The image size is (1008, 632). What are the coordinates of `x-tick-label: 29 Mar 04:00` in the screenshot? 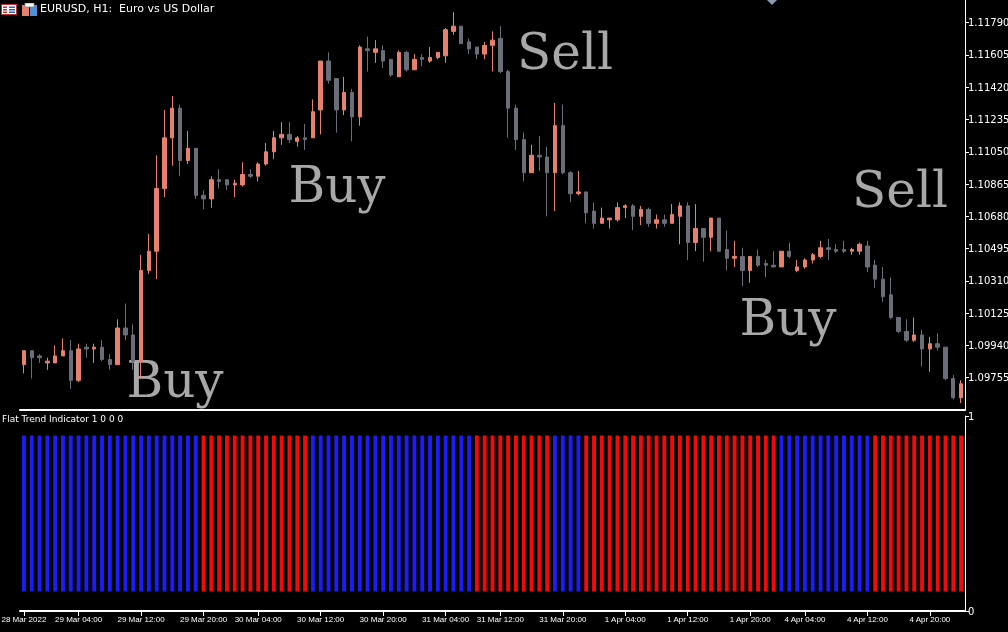 It's located at (79, 619).